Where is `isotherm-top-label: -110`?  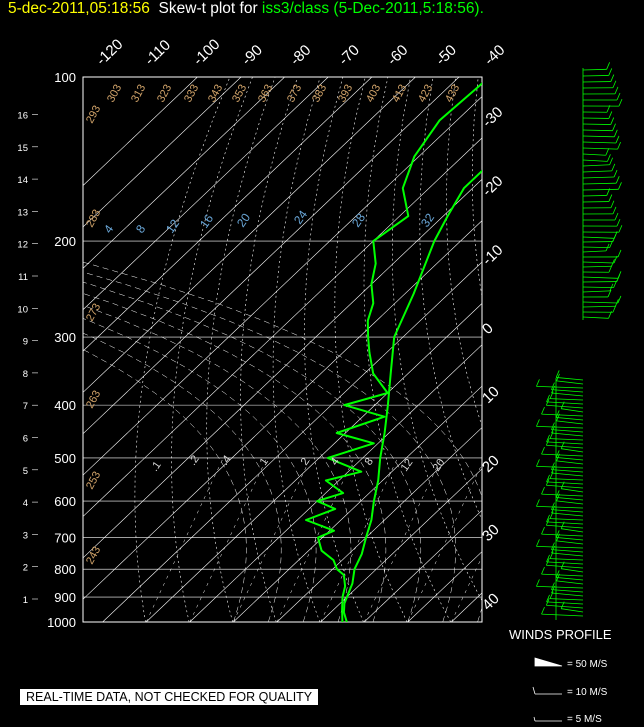
isotherm-top-label: -110 is located at coordinates (157, 53).